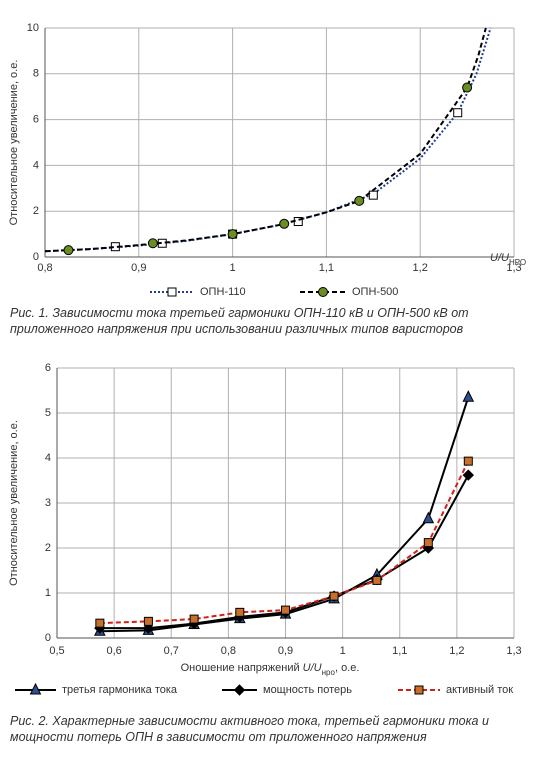 Image resolution: width=553 pixels, height=765 pixels. What do you see at coordinates (48, 503) in the screenshot?
I see `y-tick-label: 3` at bounding box center [48, 503].